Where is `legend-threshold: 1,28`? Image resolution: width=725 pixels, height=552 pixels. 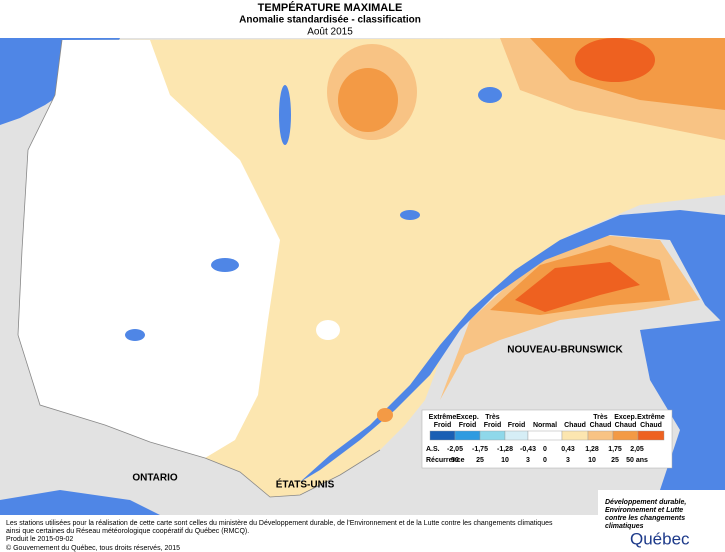 legend-threshold: 1,28 is located at coordinates (592, 449).